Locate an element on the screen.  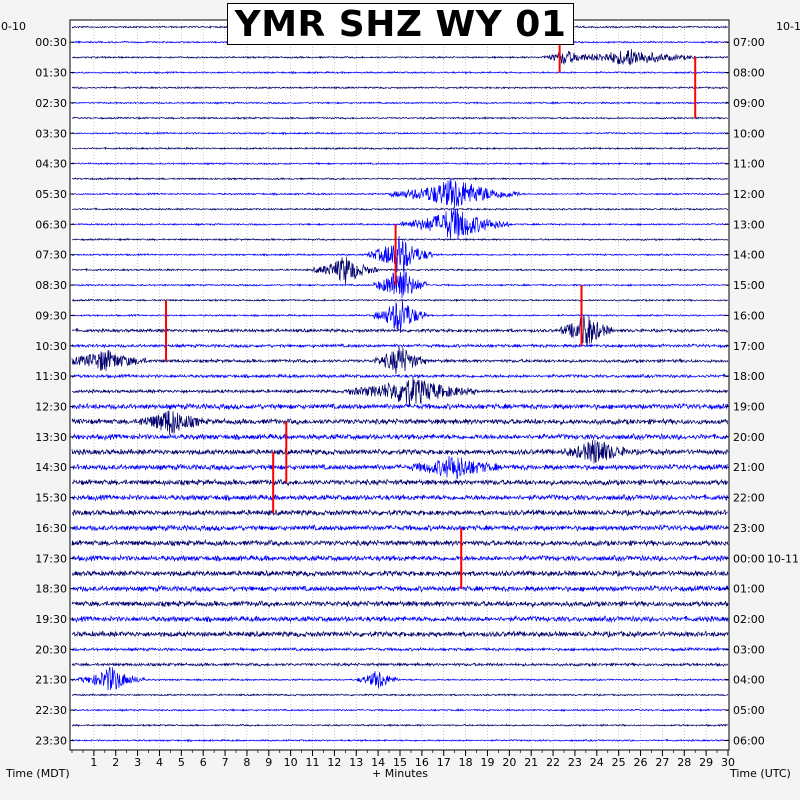
x-tick-label: 6 is located at coordinates (203, 762).